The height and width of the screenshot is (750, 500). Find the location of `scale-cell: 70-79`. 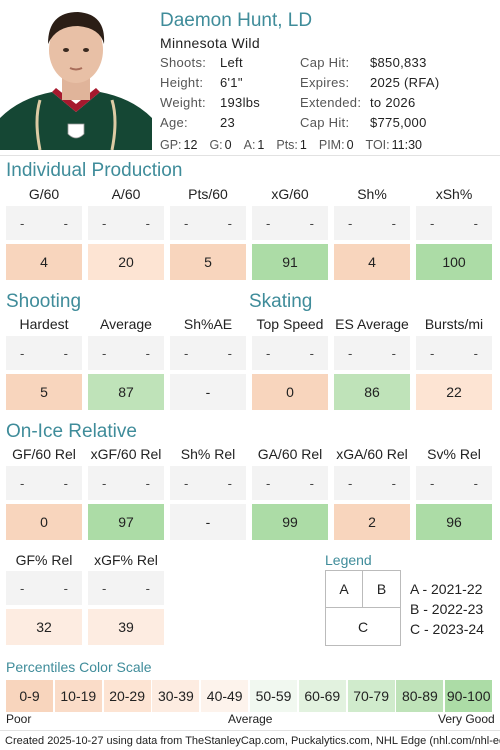

scale-cell: 70-79 is located at coordinates (371, 696).